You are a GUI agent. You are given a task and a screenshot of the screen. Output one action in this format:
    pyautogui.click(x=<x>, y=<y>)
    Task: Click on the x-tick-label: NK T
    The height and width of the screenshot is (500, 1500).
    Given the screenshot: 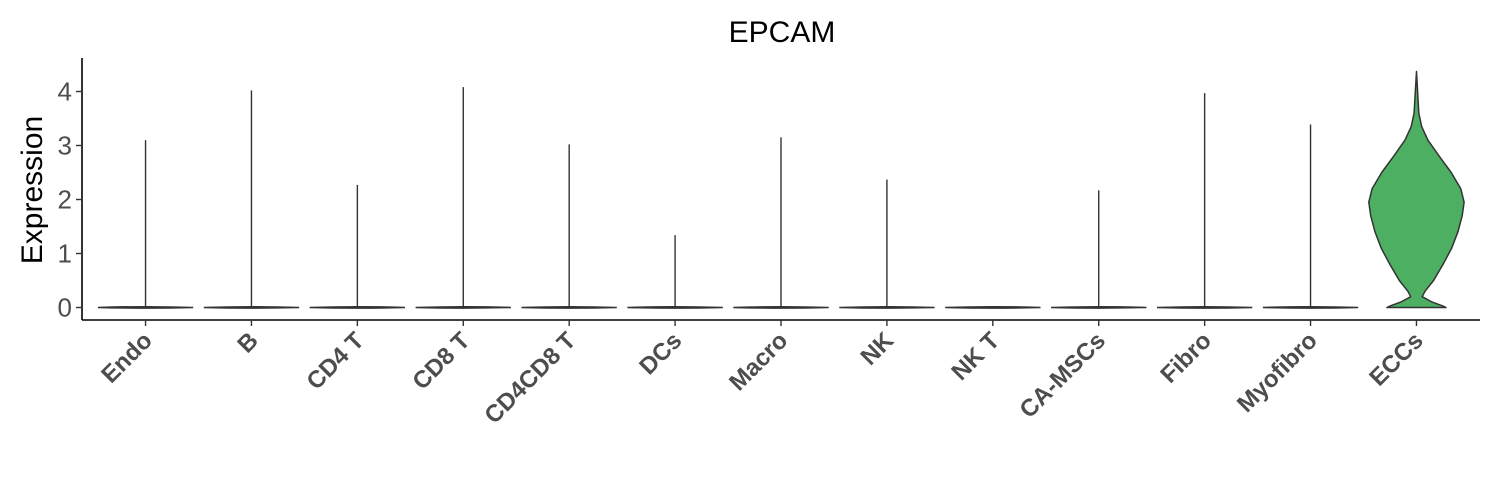 What is the action you would take?
    pyautogui.click(x=975, y=356)
    